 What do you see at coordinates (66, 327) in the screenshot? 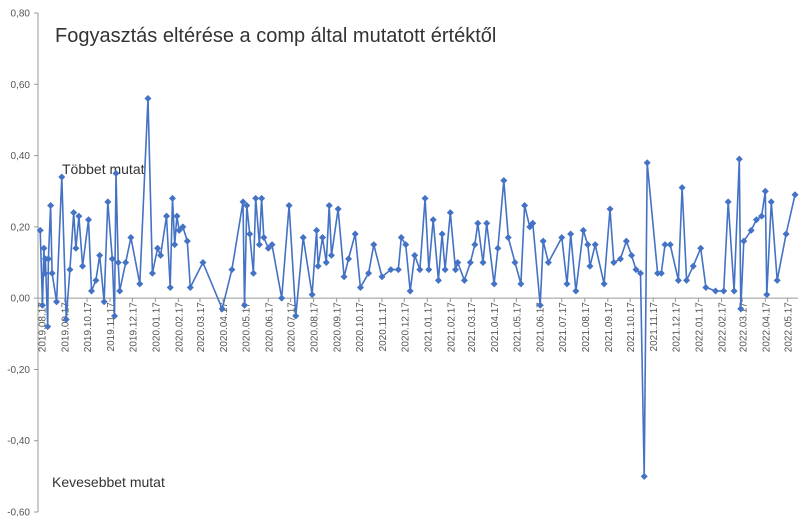
I see `x-tick-label: 2019.09.17` at bounding box center [66, 327].